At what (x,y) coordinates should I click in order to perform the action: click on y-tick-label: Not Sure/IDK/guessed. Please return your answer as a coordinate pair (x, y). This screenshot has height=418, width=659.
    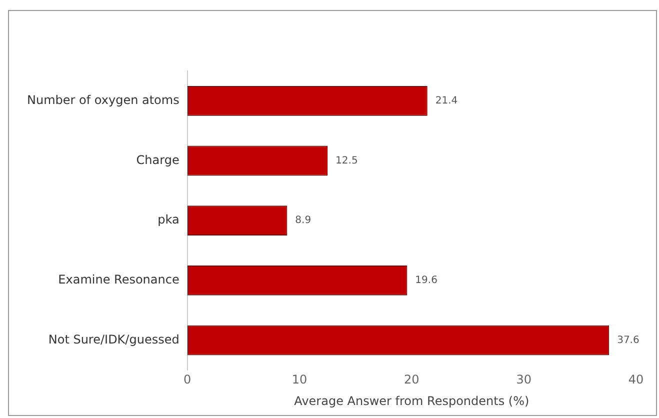
    Looking at the image, I should click on (114, 339).